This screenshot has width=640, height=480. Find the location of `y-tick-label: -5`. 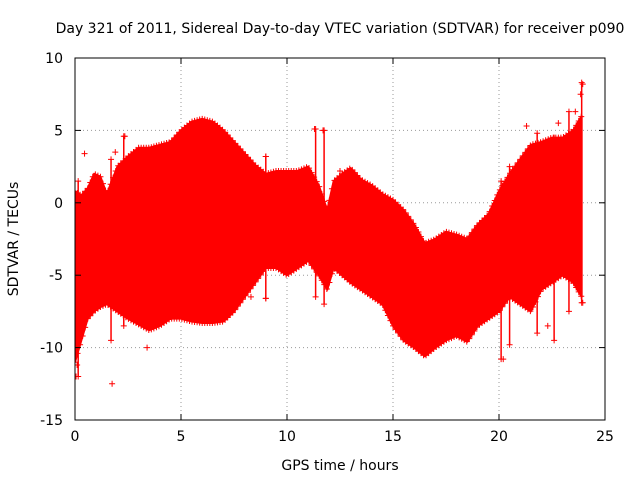

y-tick-label: -5 is located at coordinates (56, 276).